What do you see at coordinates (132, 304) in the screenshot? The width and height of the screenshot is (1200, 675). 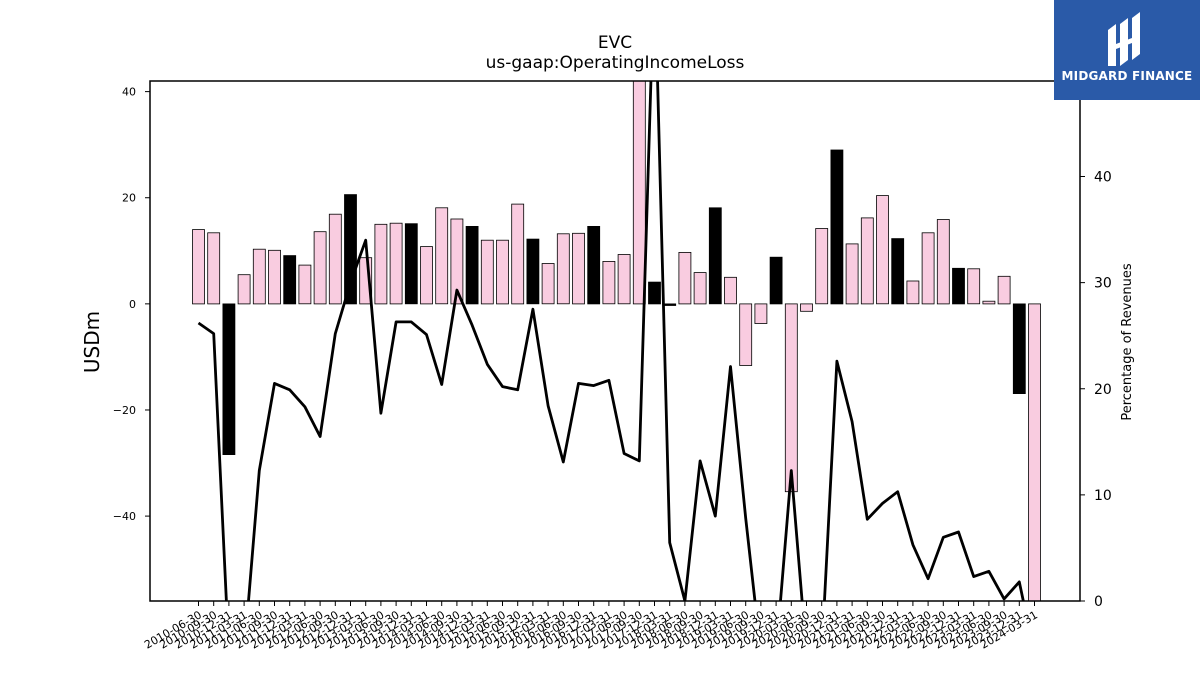 I see `y-tick-label: 0` at bounding box center [132, 304].